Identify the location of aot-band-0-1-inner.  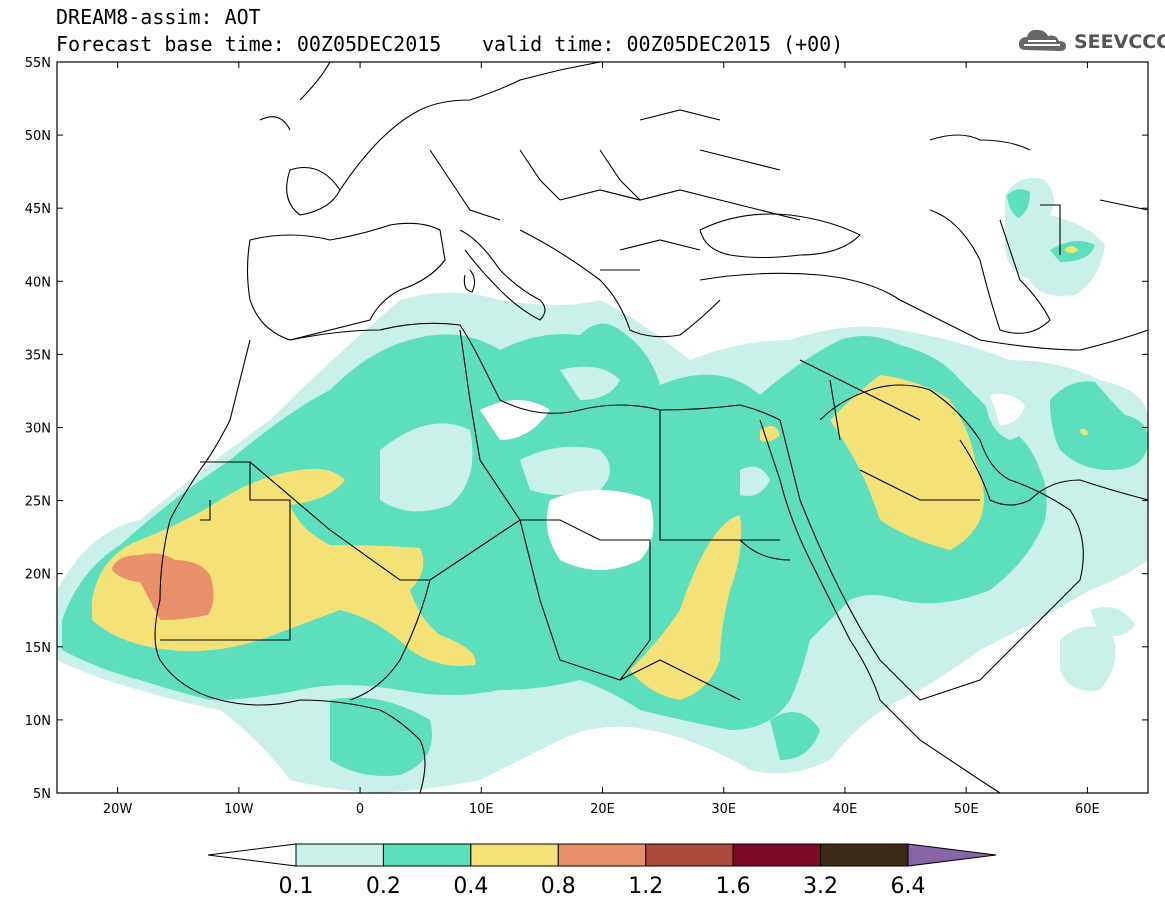
(706, 439).